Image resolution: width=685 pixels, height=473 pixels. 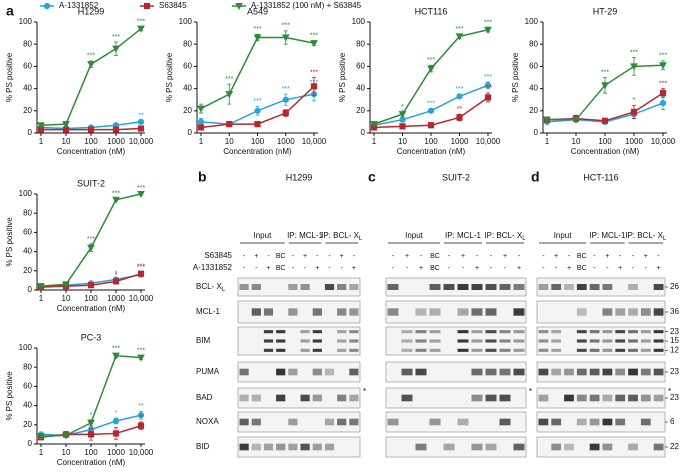 I want to click on y-tick-label: 40, so click(x=27, y=88).